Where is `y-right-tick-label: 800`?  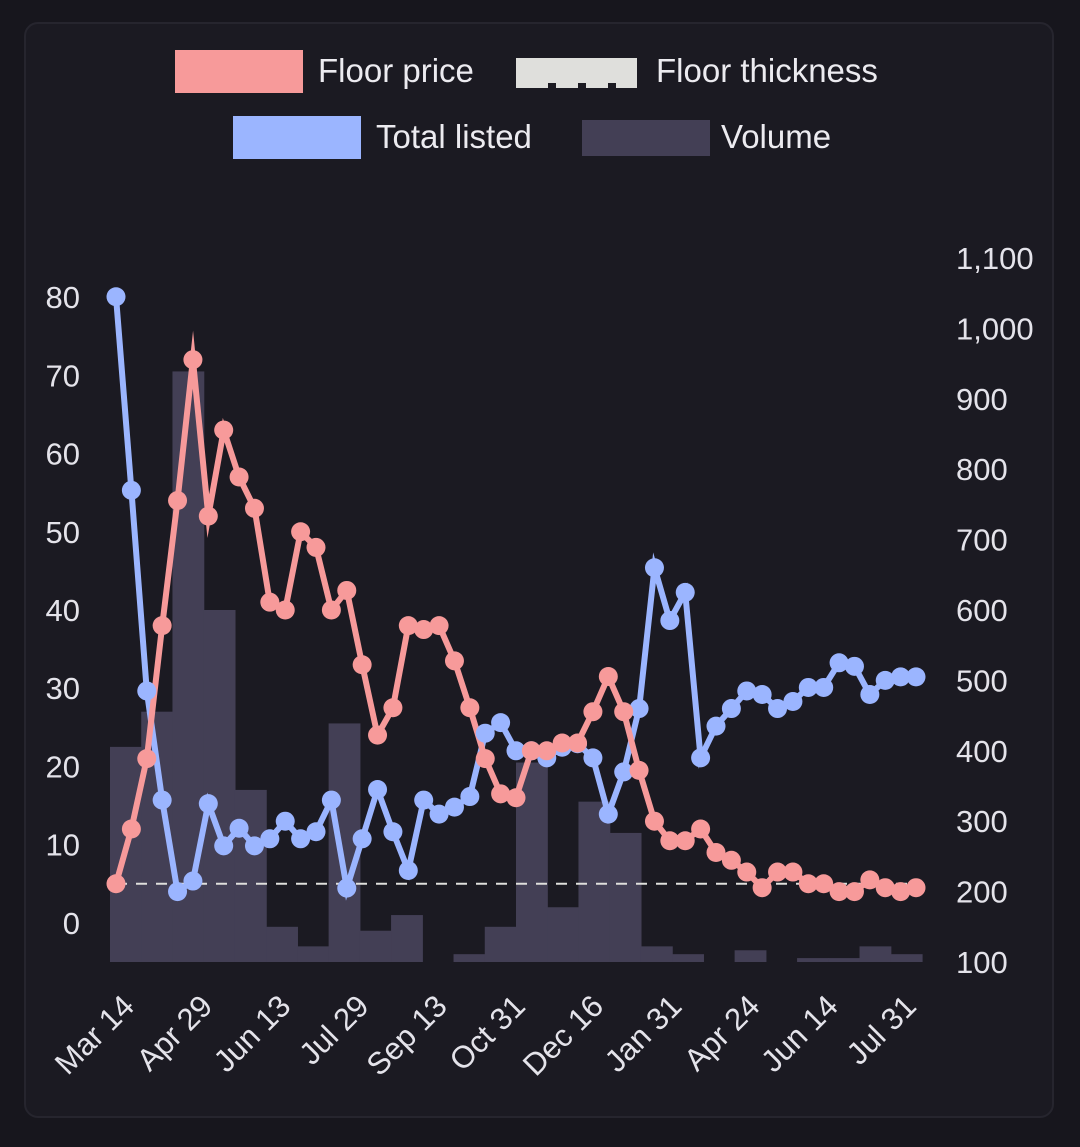 y-right-tick-label: 800 is located at coordinates (982, 469).